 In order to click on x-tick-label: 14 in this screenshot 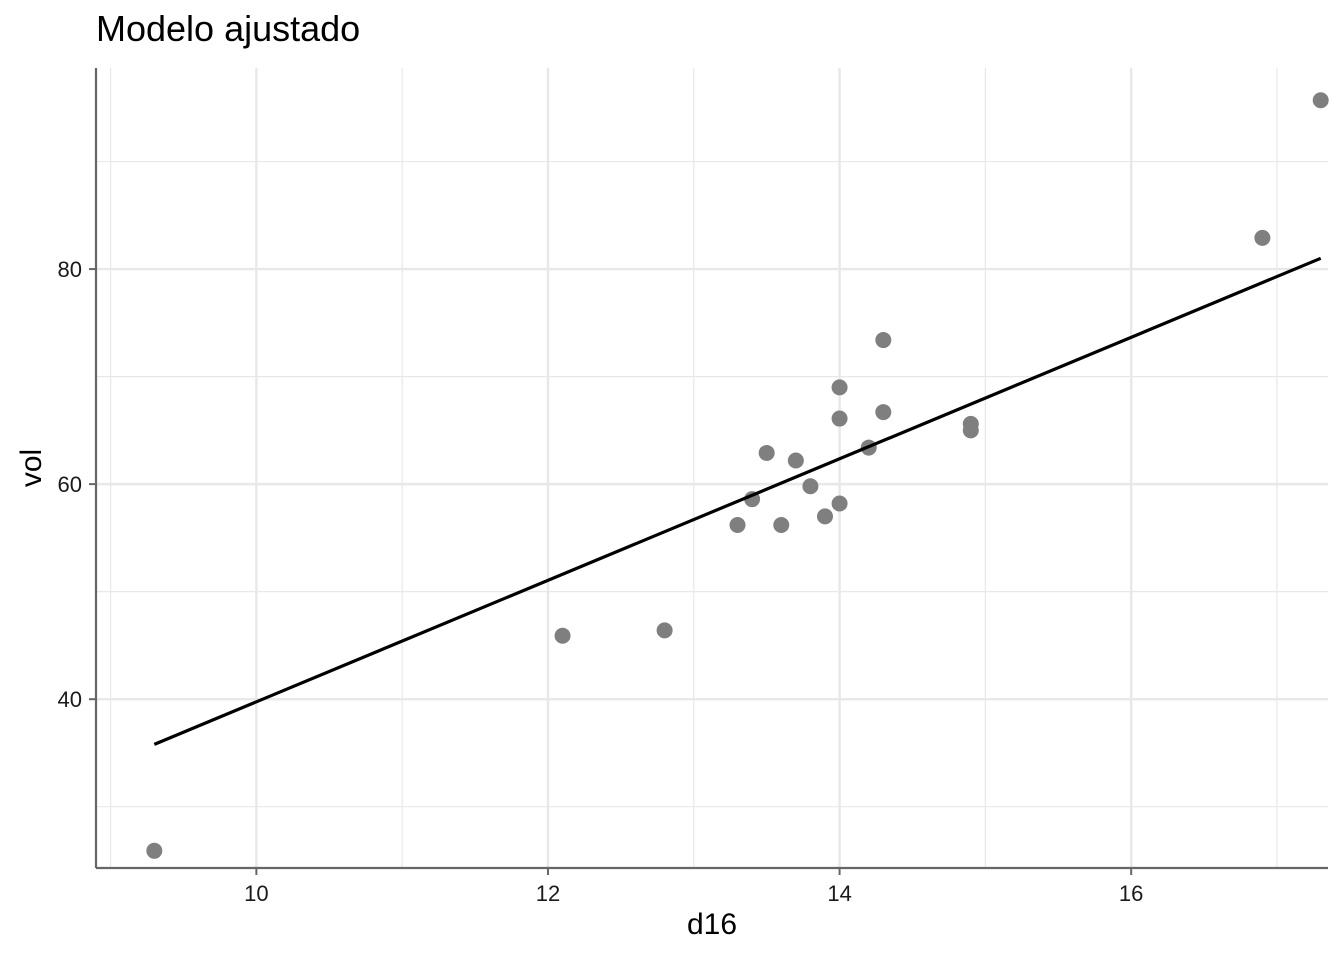, I will do `click(839, 893)`.